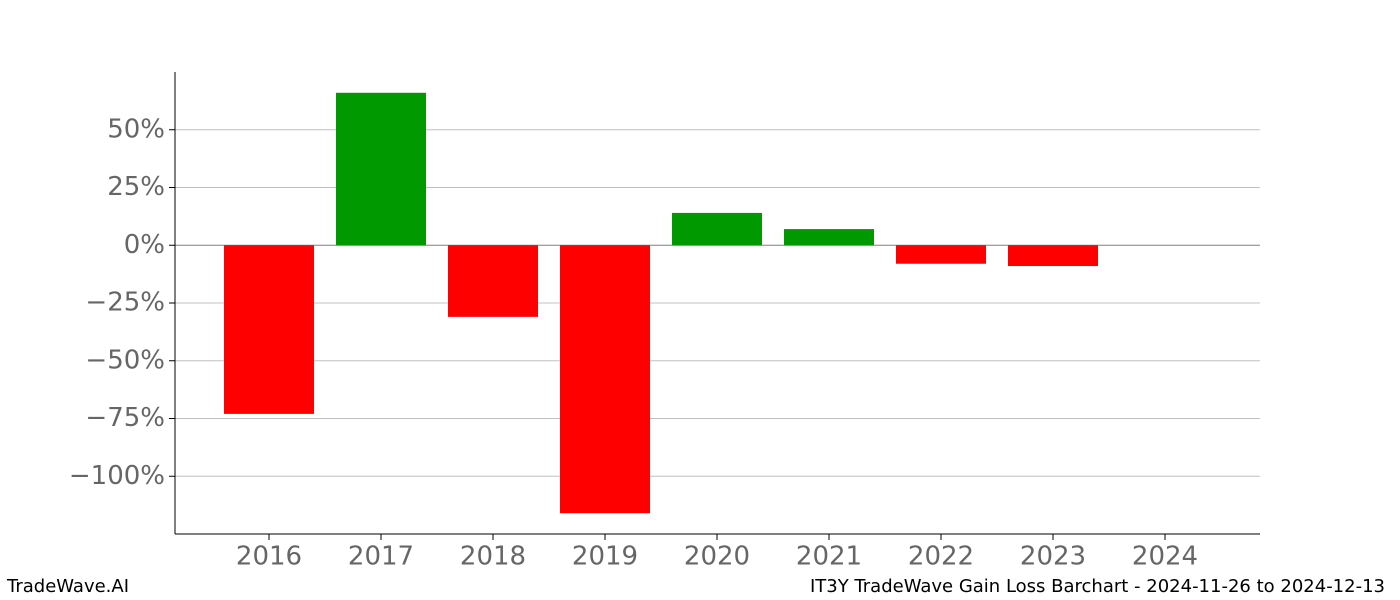 The image size is (1400, 600). What do you see at coordinates (381, 557) in the screenshot?
I see `x-tick-label: 2017` at bounding box center [381, 557].